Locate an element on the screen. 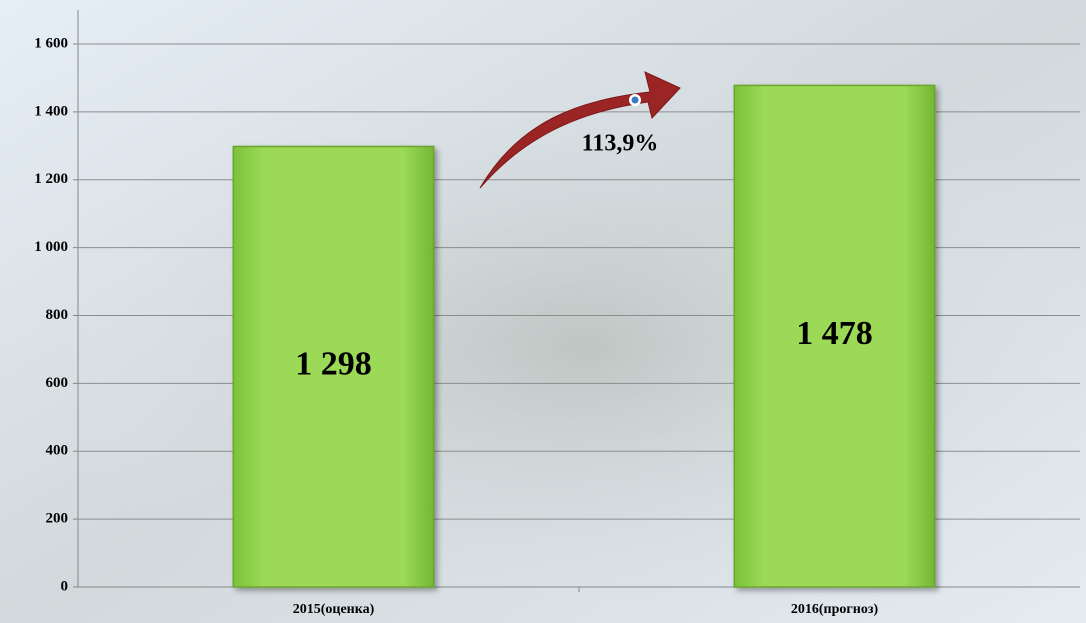 Image resolution: width=1086 pixels, height=623 pixels. value-label: 1 298 is located at coordinates (333, 364).